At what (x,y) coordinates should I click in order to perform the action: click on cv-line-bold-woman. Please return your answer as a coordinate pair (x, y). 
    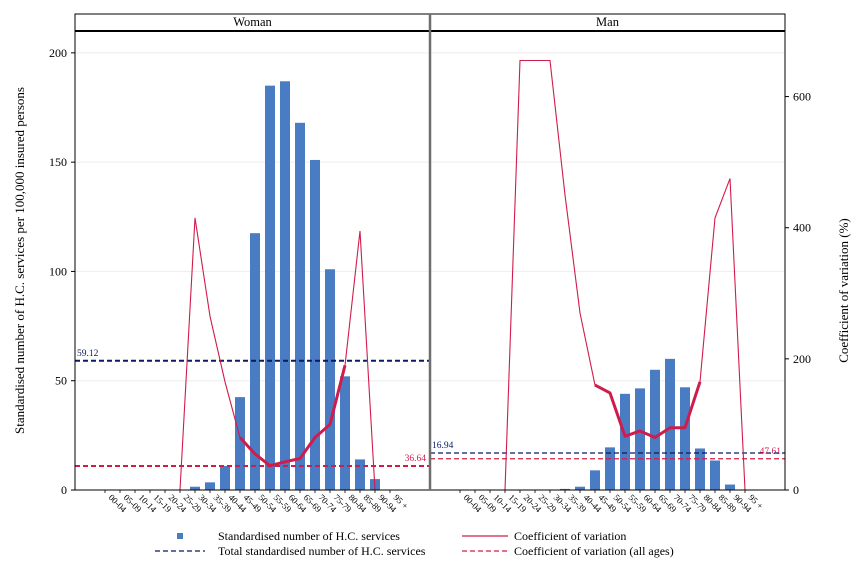
    Looking at the image, I should click on (292, 416).